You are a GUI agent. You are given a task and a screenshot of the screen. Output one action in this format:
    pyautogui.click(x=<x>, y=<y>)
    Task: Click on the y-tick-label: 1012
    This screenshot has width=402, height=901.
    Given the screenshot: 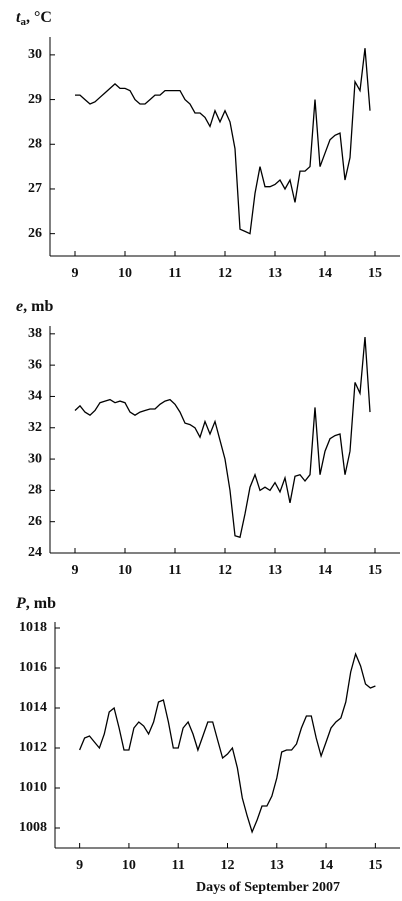 What is the action you would take?
    pyautogui.click(x=33, y=747)
    